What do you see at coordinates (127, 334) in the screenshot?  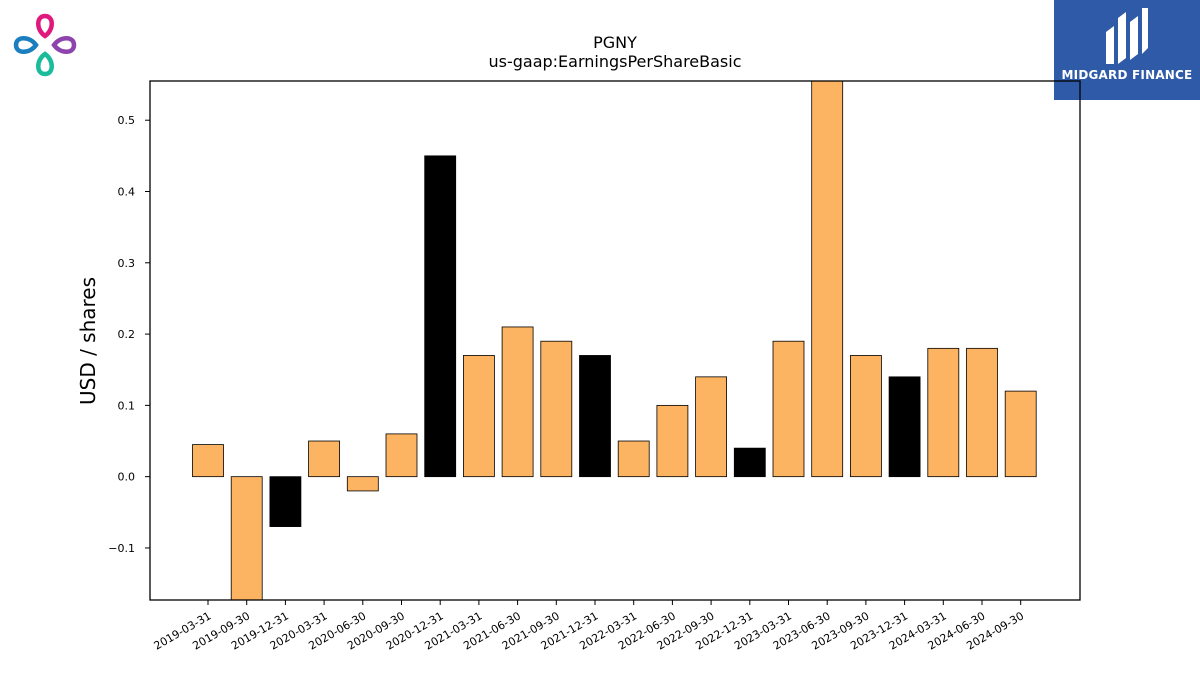 I see `y-tick-label: 0.2` at bounding box center [127, 334].